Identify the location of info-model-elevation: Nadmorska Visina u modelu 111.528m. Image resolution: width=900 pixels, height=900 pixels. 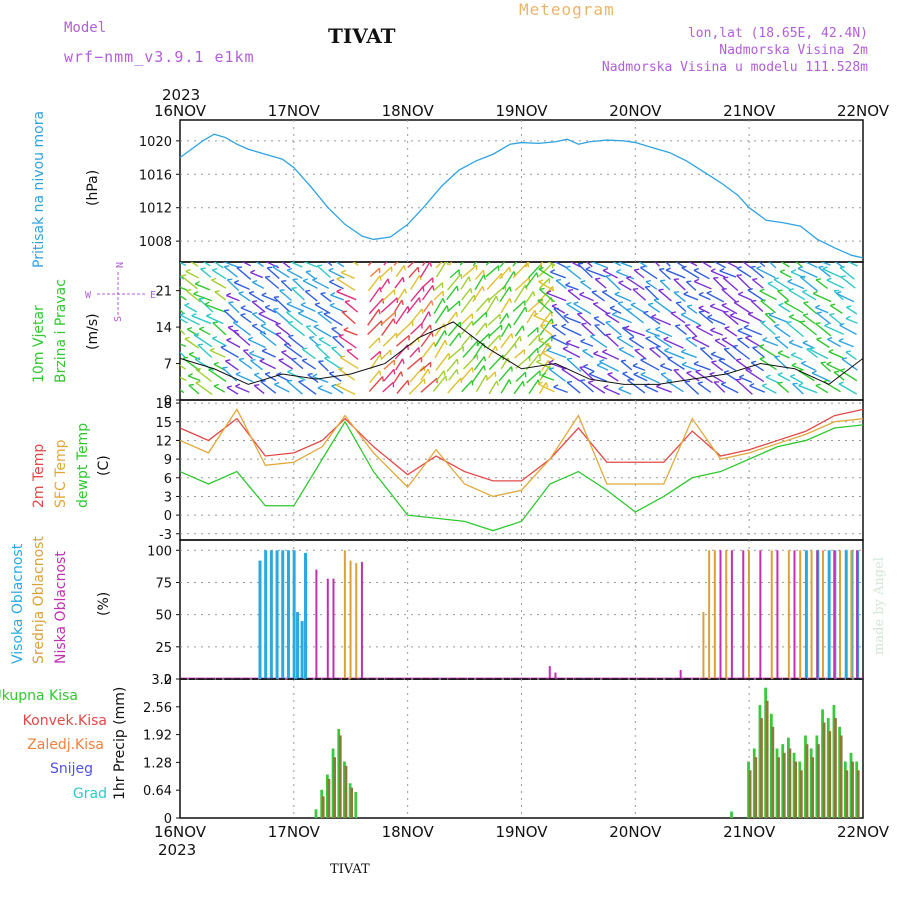
(734, 67).